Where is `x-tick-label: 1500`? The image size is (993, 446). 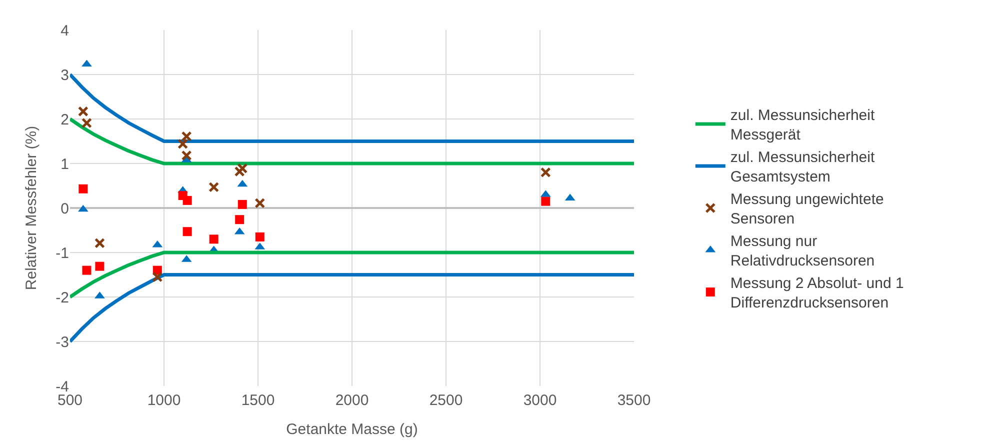 x-tick-label: 1500 is located at coordinates (258, 400).